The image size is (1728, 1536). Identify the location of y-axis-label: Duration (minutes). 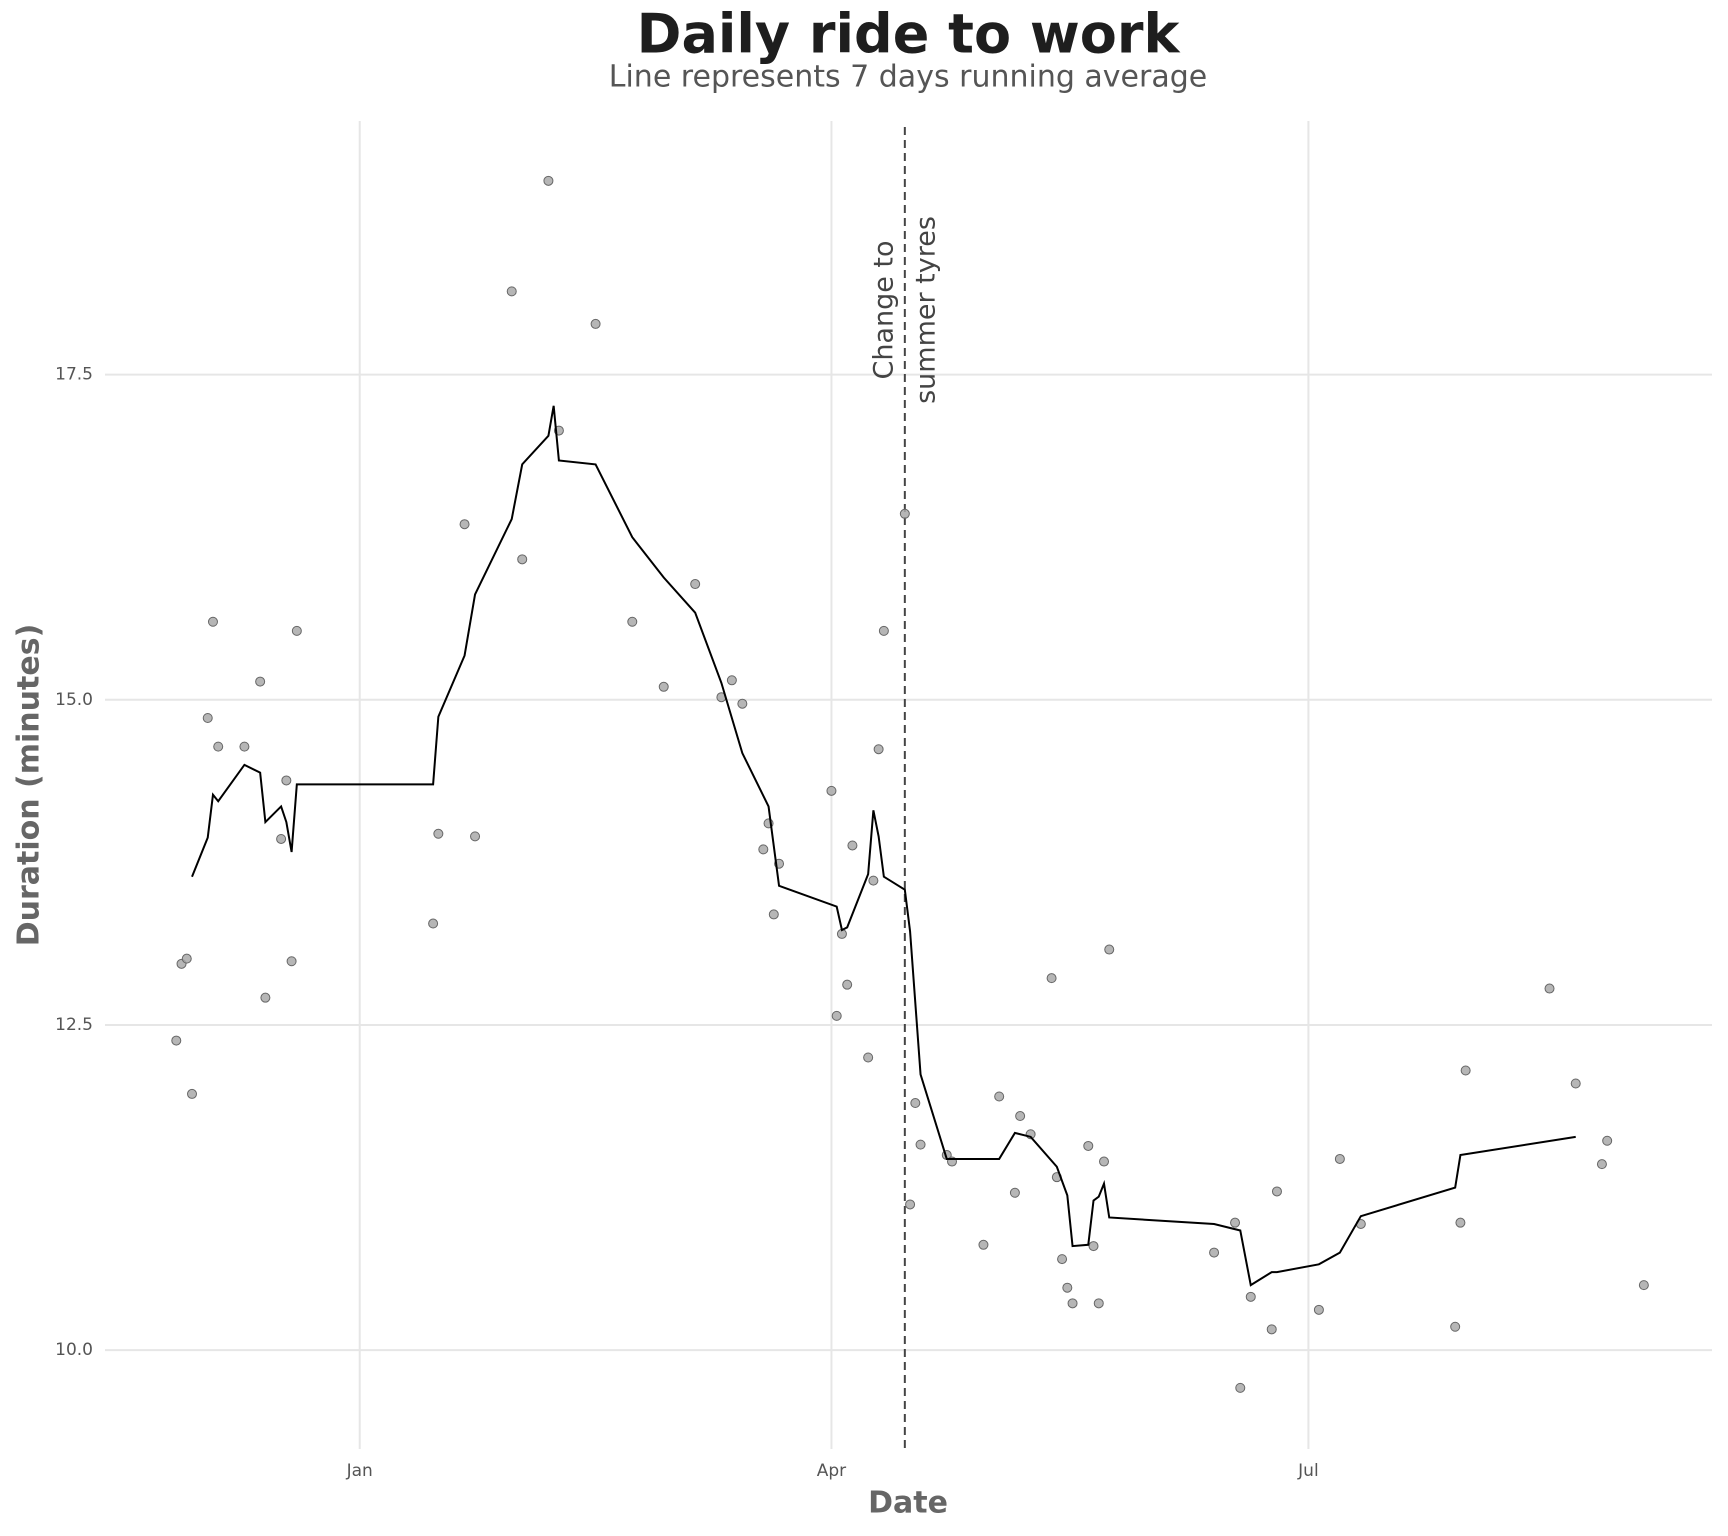
(29, 785).